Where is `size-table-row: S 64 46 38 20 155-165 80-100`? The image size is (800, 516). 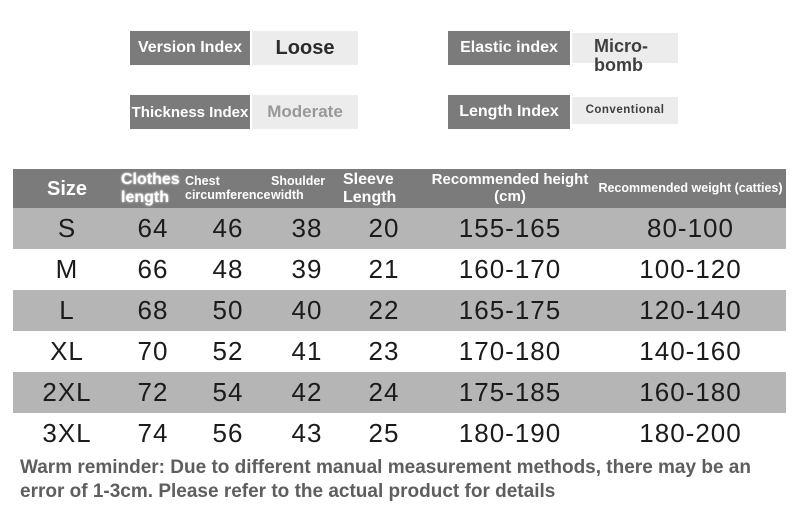 size-table-row: S 64 46 38 20 155-165 80-100 is located at coordinates (399, 228).